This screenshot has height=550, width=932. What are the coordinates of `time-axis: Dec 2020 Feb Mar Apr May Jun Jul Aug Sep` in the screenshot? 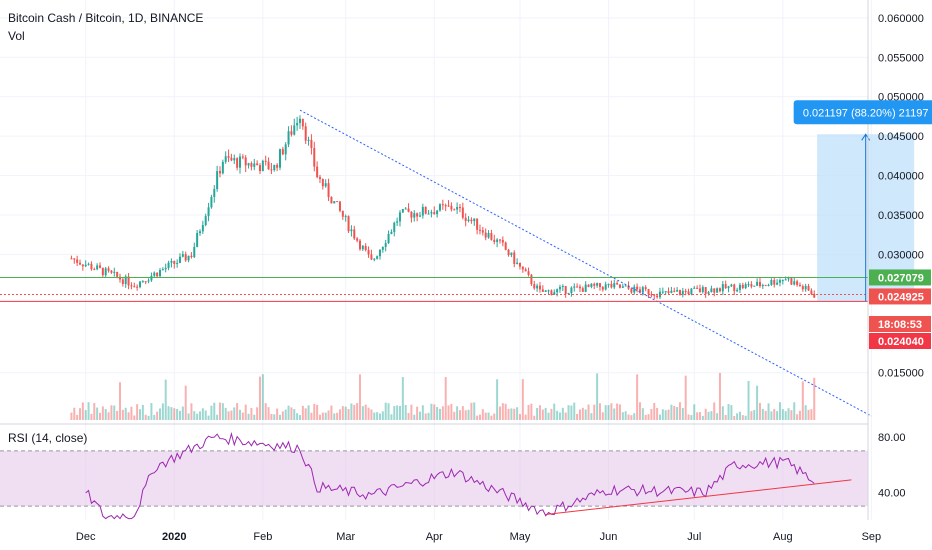 It's located at (478, 537).